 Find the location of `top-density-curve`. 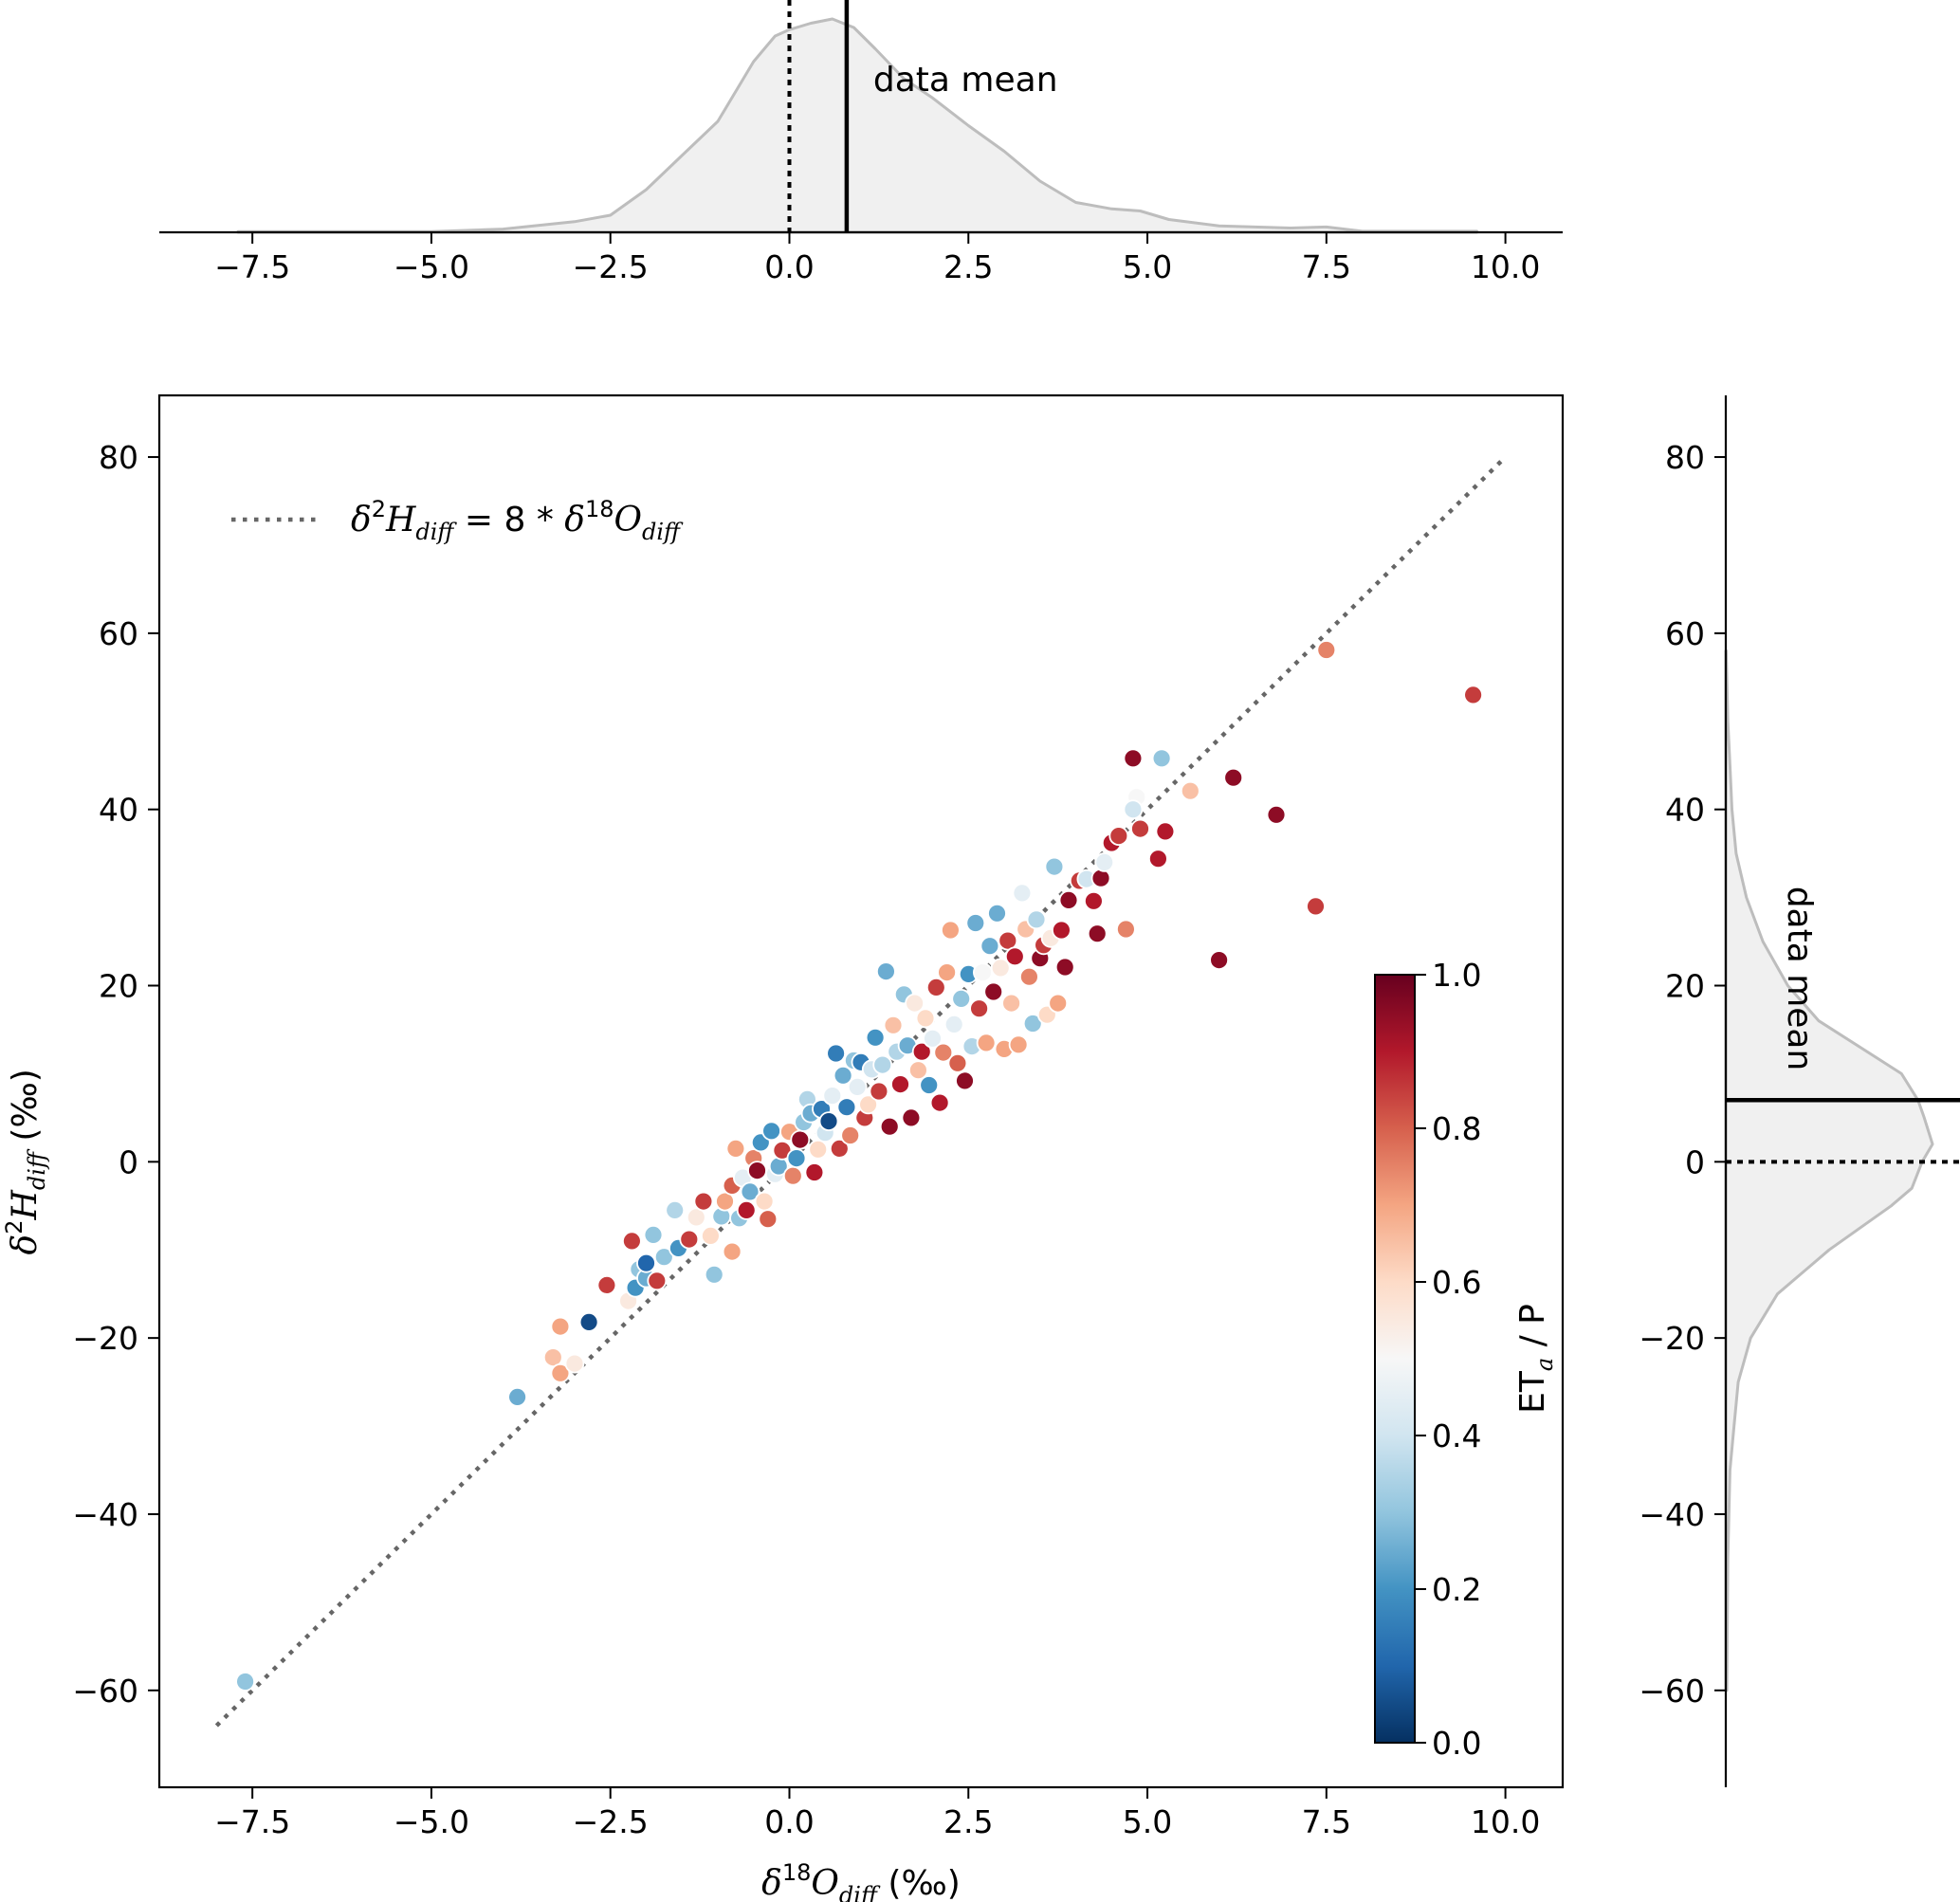

top-density-curve is located at coordinates (857, 126).